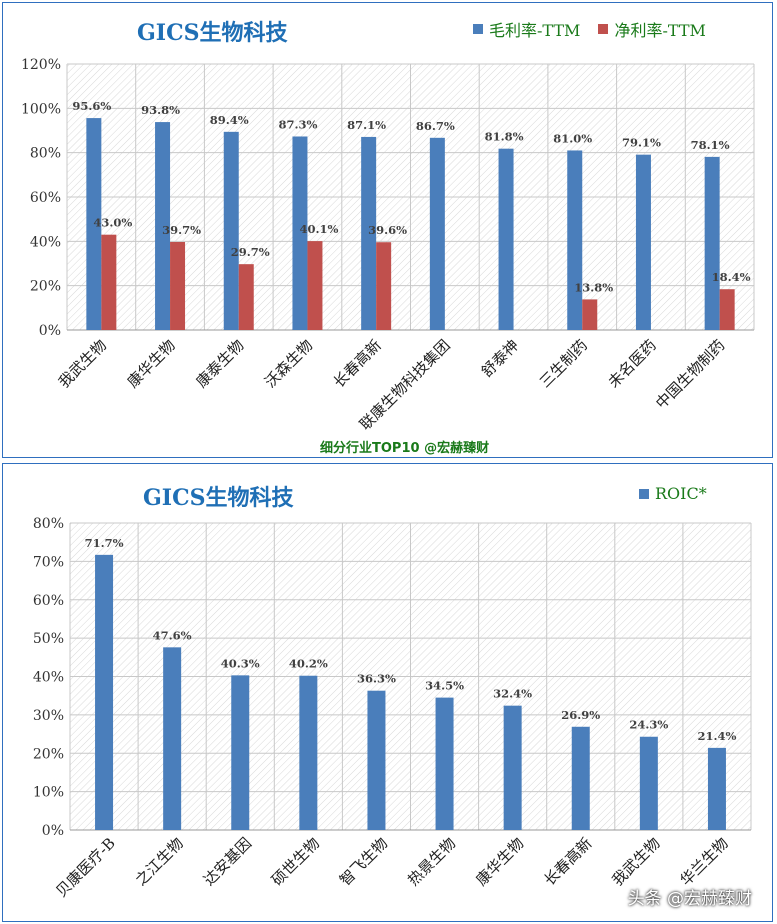 This screenshot has width=777, height=924. Describe the element at coordinates (240, 663) in the screenshot. I see `data-label: 40.3%` at that location.